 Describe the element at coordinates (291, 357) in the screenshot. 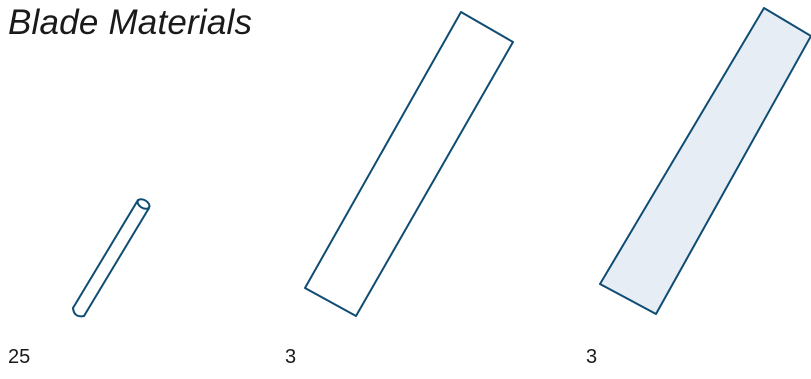

I see `strip-count: 3` at that location.